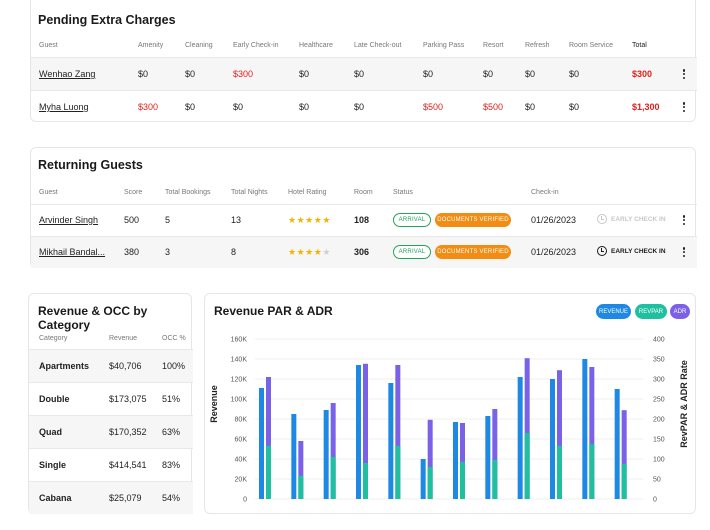  I want to click on y-tick-label: 160K, so click(239, 340).